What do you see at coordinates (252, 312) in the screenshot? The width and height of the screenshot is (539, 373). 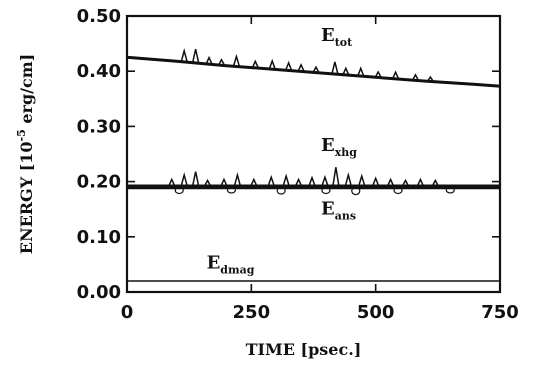 I see `x-tick-label: 250` at bounding box center [252, 312].